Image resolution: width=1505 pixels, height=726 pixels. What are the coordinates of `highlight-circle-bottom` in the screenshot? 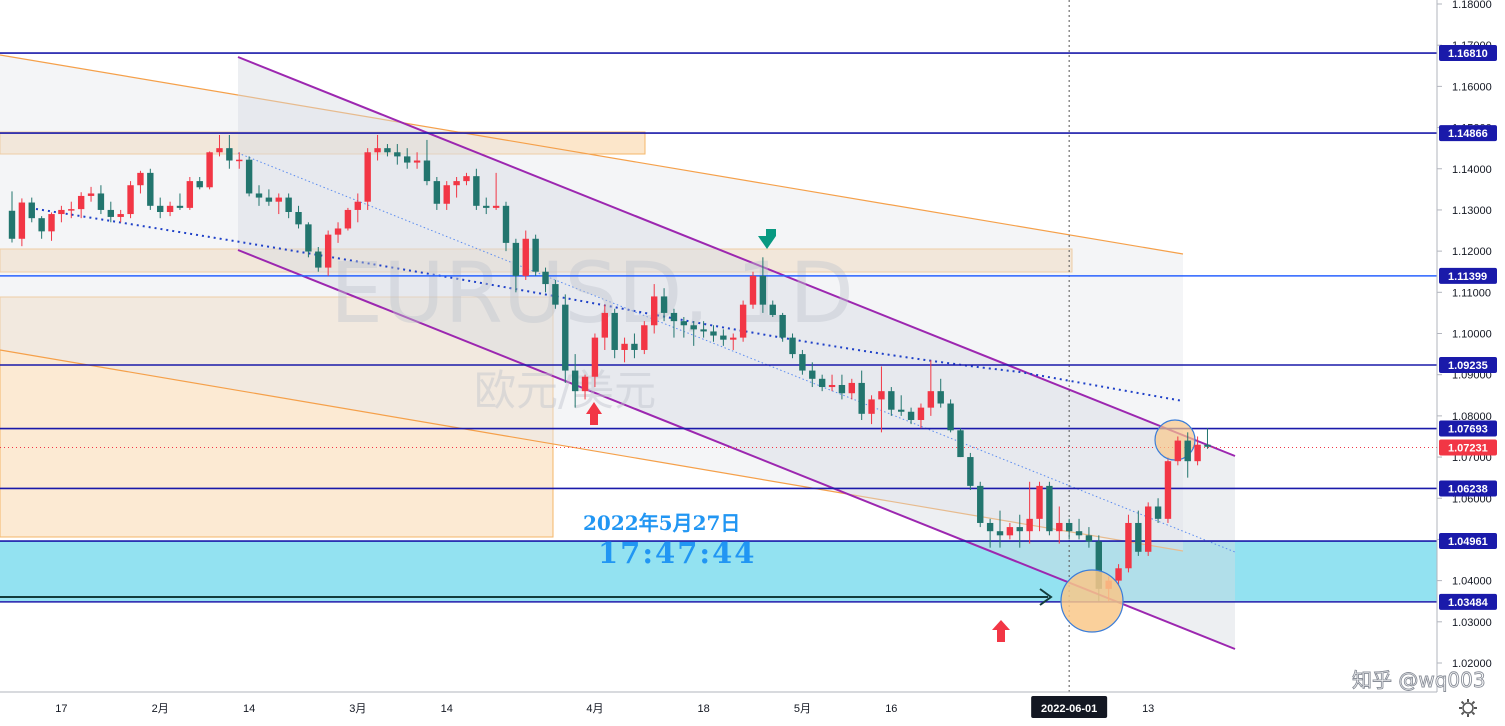 It's located at (1092, 601).